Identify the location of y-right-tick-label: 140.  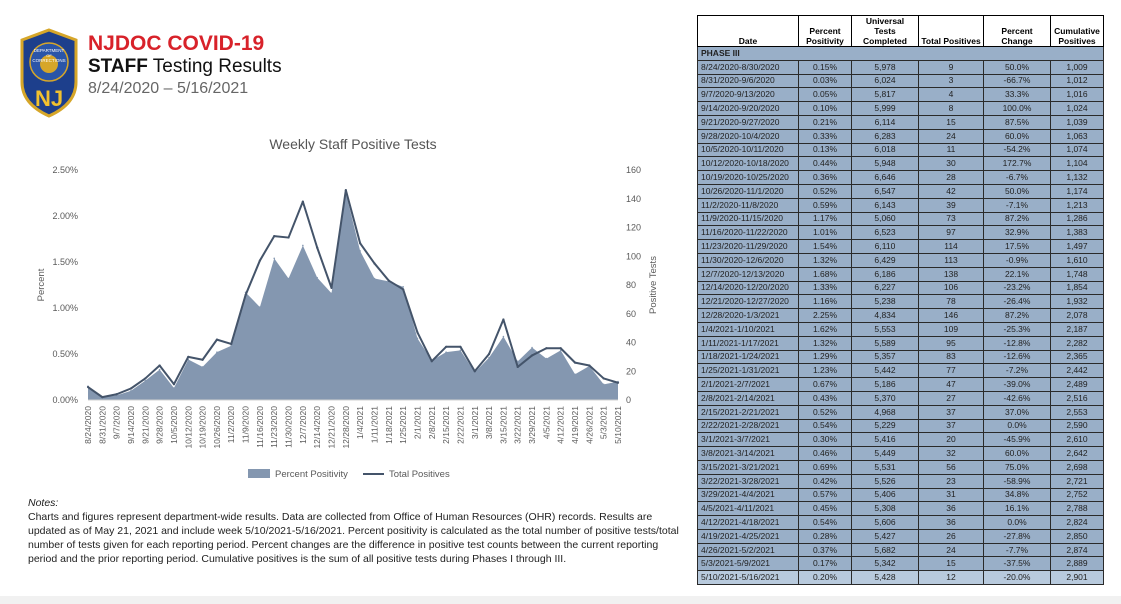
(633, 199).